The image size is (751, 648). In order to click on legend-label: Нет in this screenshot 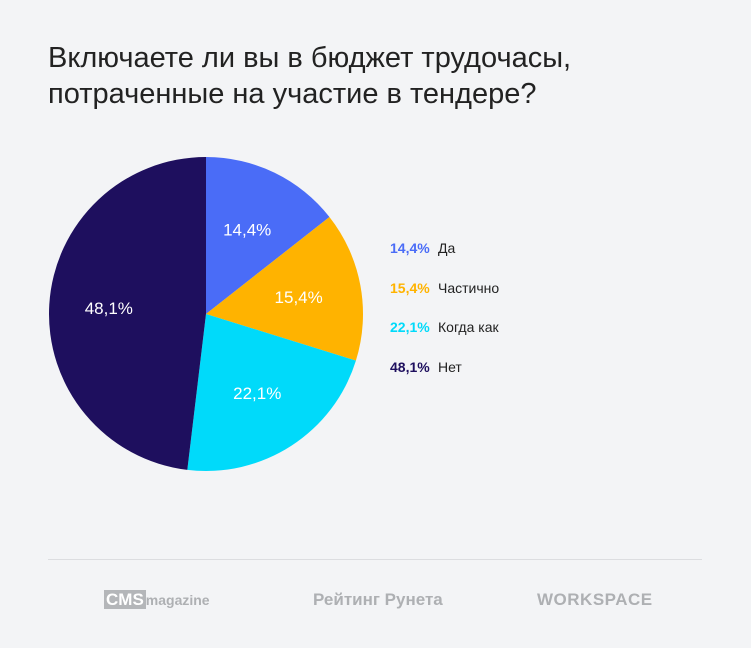, I will do `click(450, 366)`.